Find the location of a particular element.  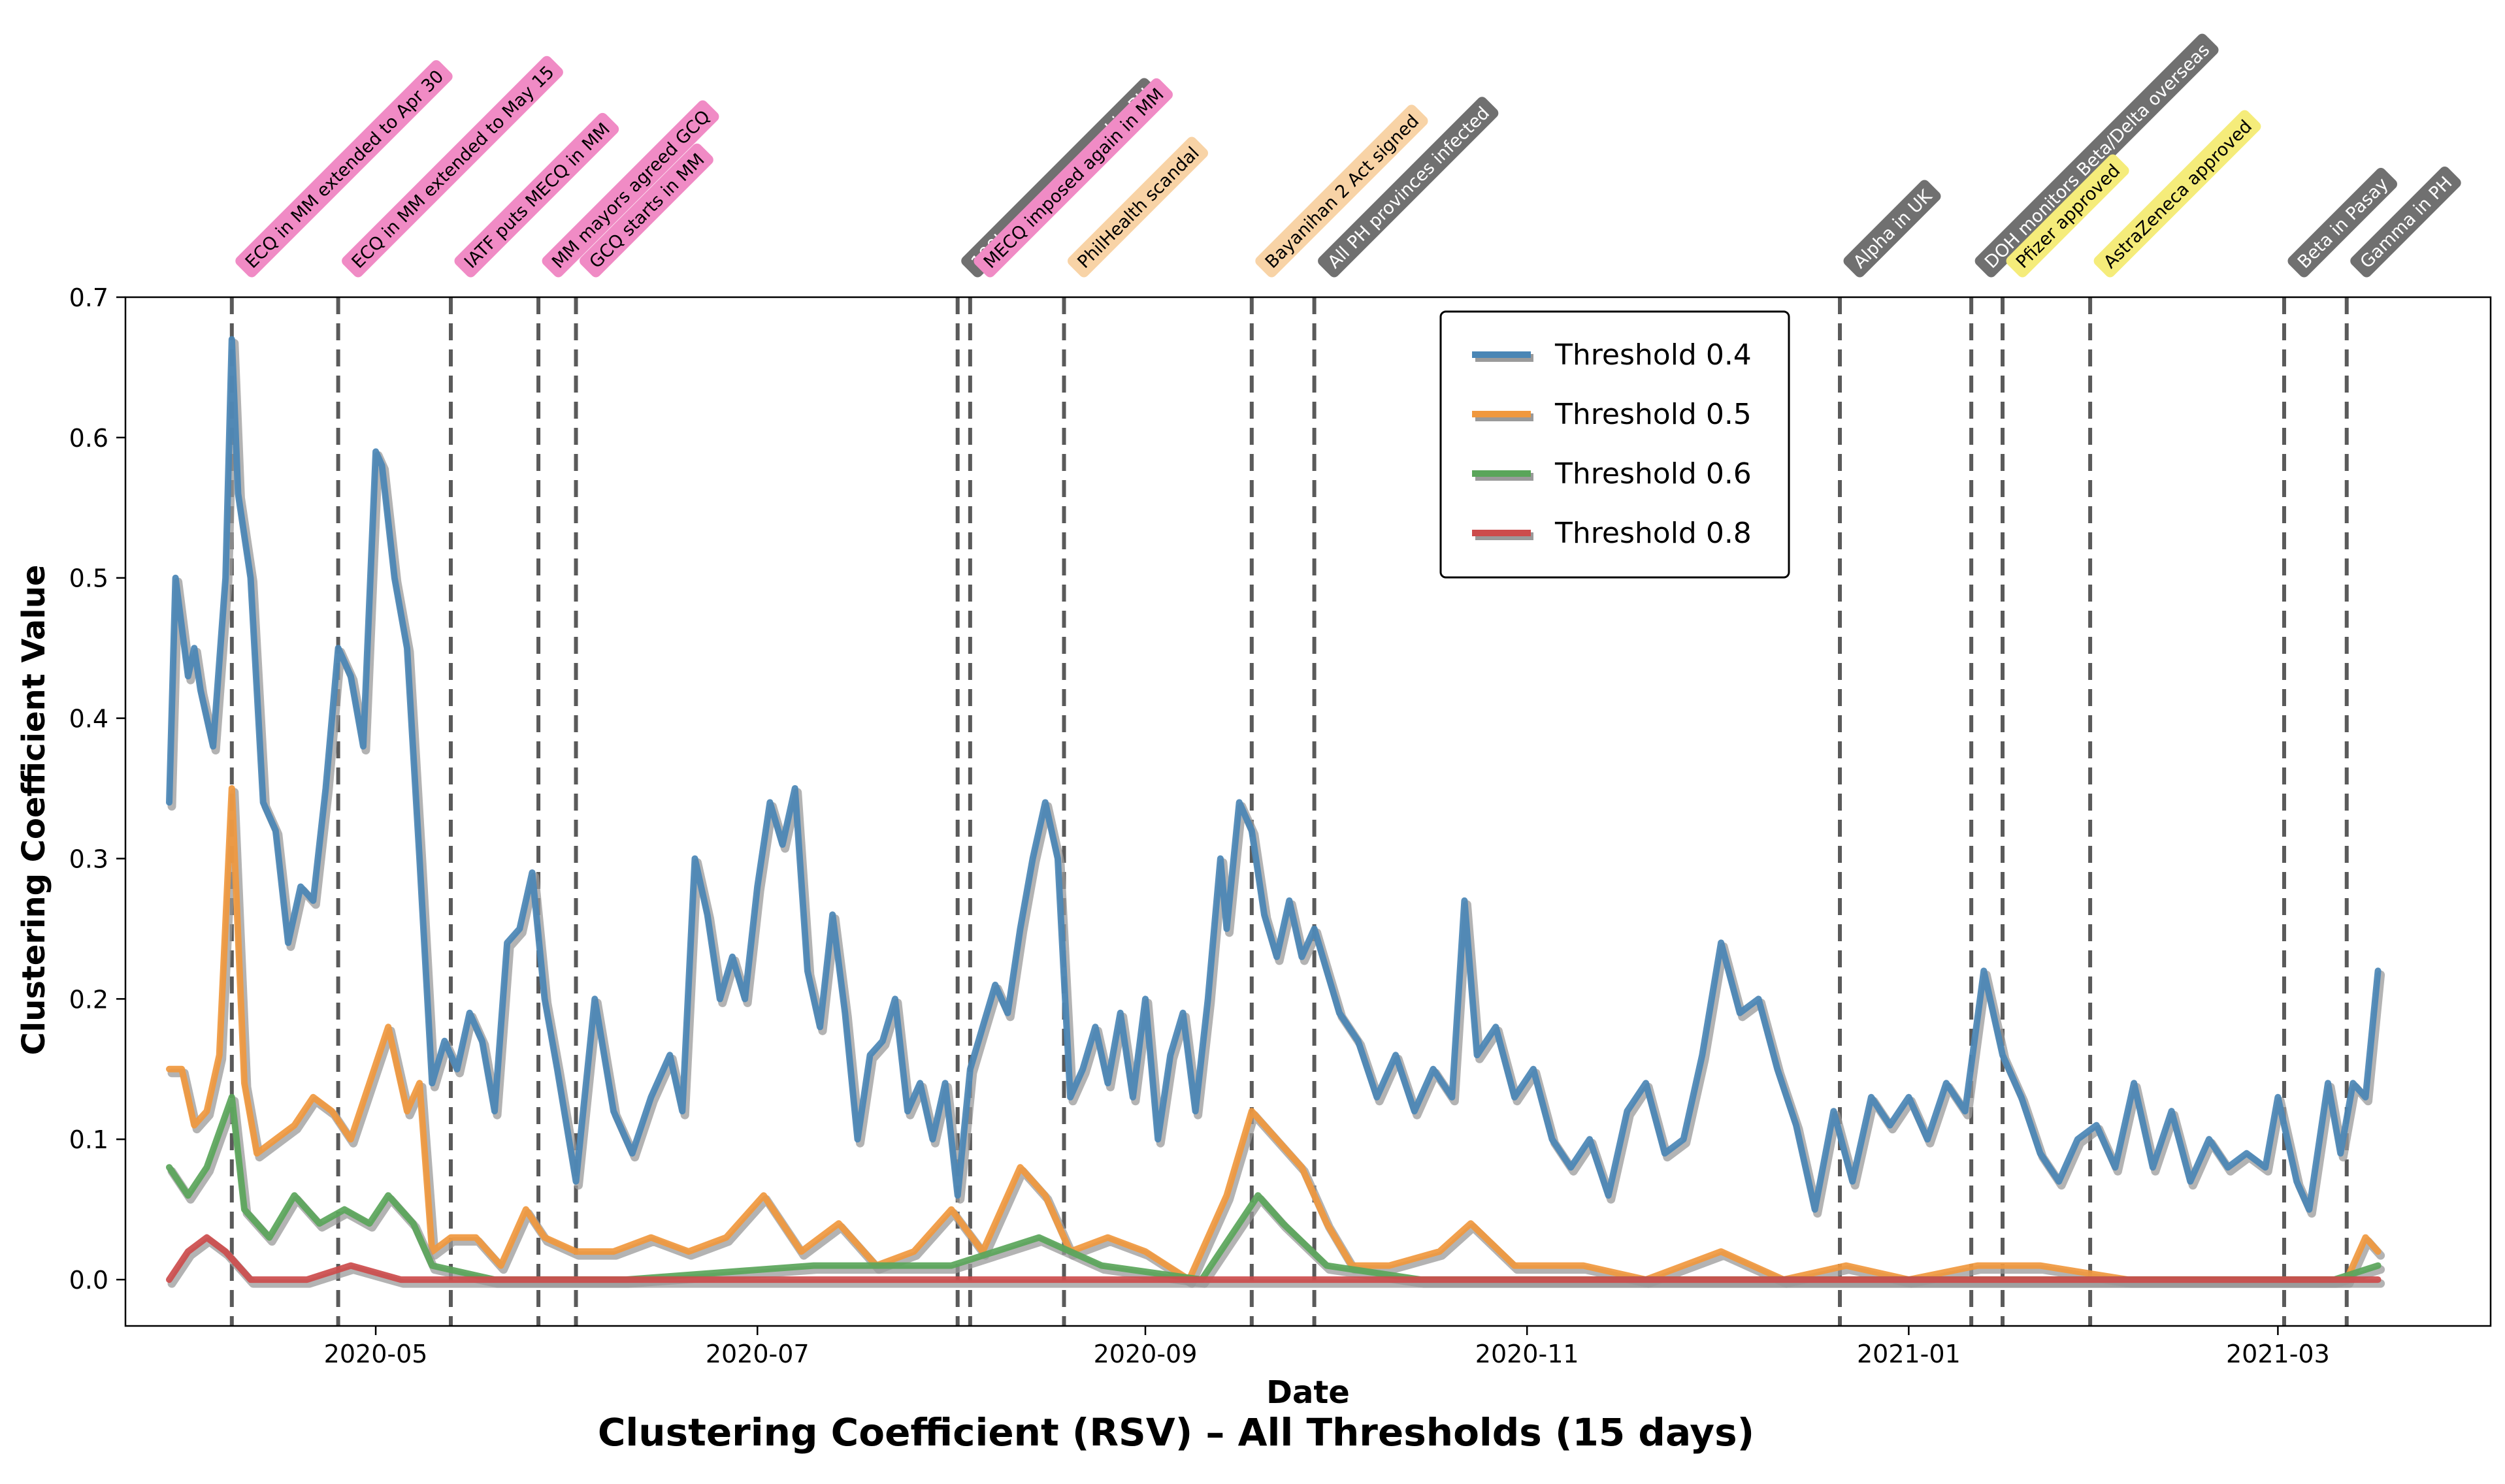

x-tick-label: 2020-11 is located at coordinates (1527, 1354).